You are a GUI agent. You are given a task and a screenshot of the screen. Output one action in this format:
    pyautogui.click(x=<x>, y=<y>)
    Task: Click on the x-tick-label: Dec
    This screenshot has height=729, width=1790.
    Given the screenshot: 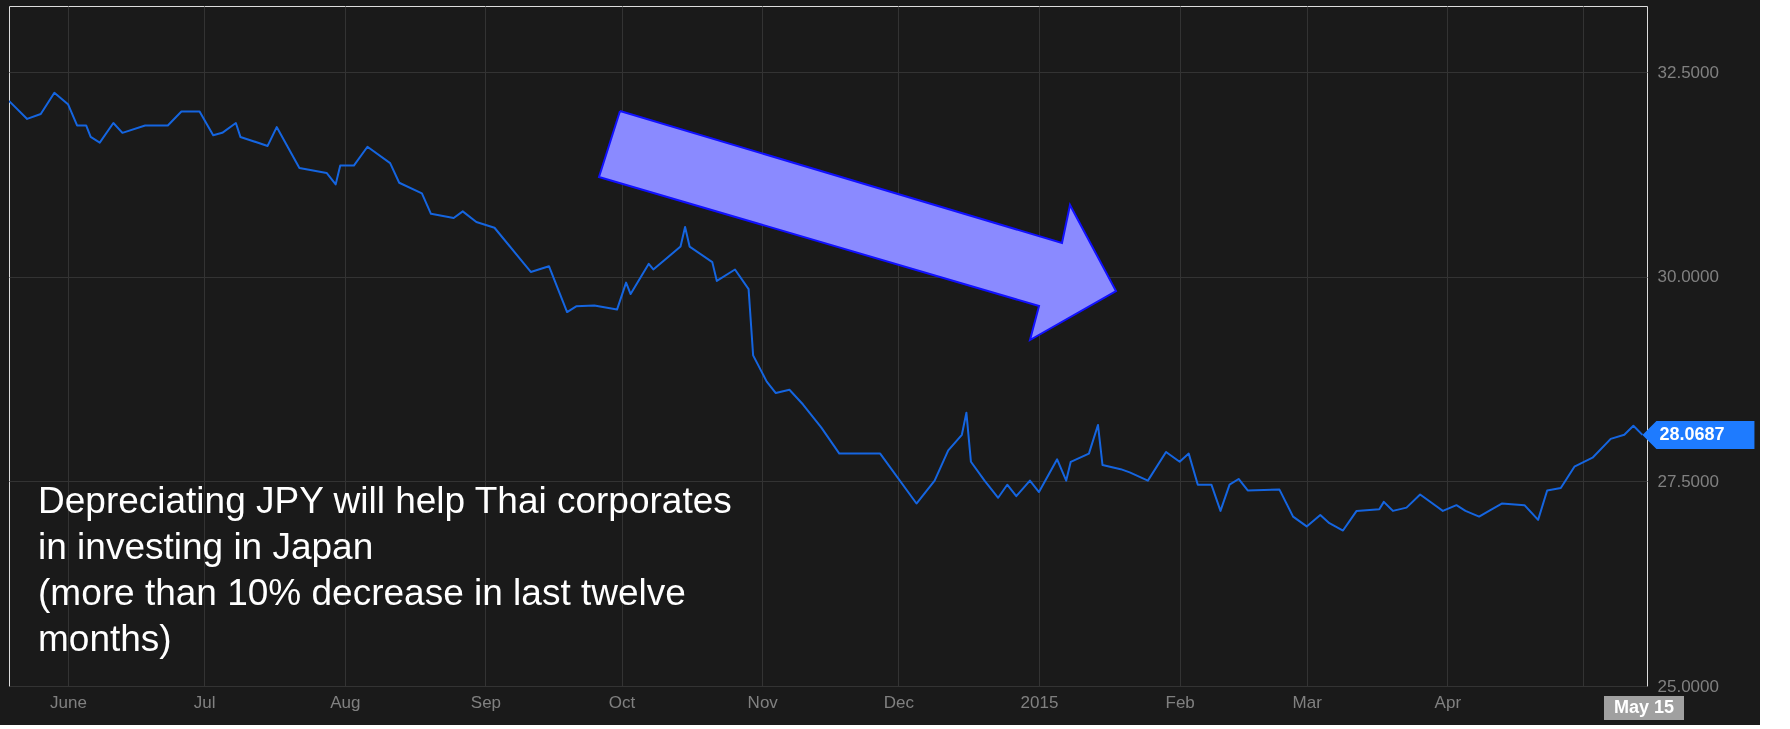 What is the action you would take?
    pyautogui.click(x=899, y=702)
    